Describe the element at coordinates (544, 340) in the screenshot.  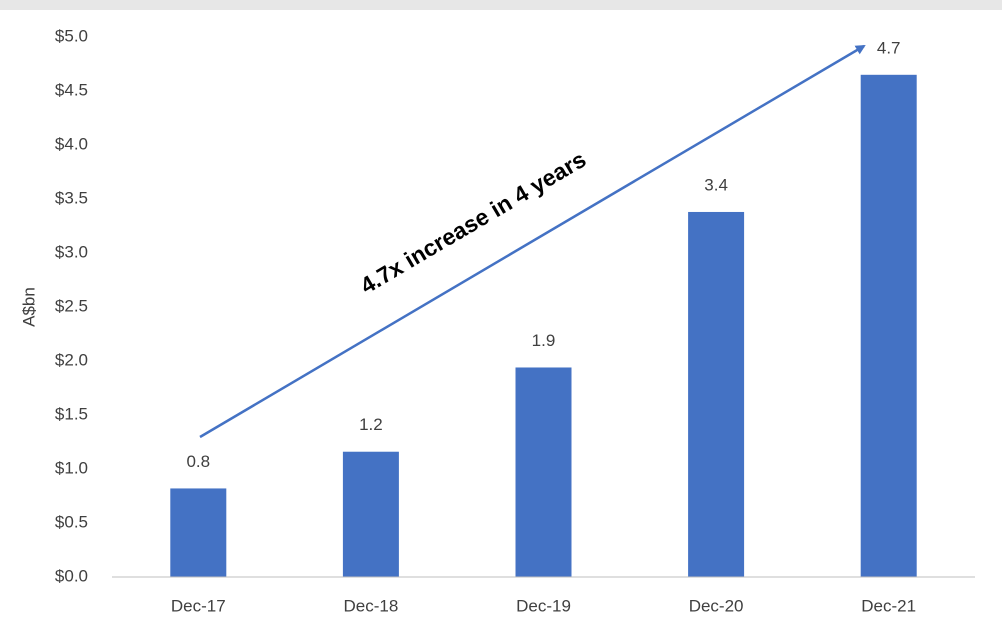
I see `data-label: 1.9` at that location.